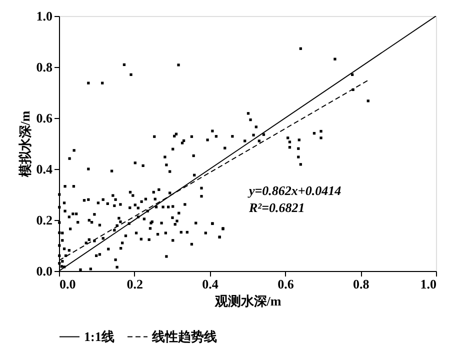 The width and height of the screenshot is (469, 347). Describe the element at coordinates (99, 336) in the screenshot. I see `legend-label: 1:1线` at that location.